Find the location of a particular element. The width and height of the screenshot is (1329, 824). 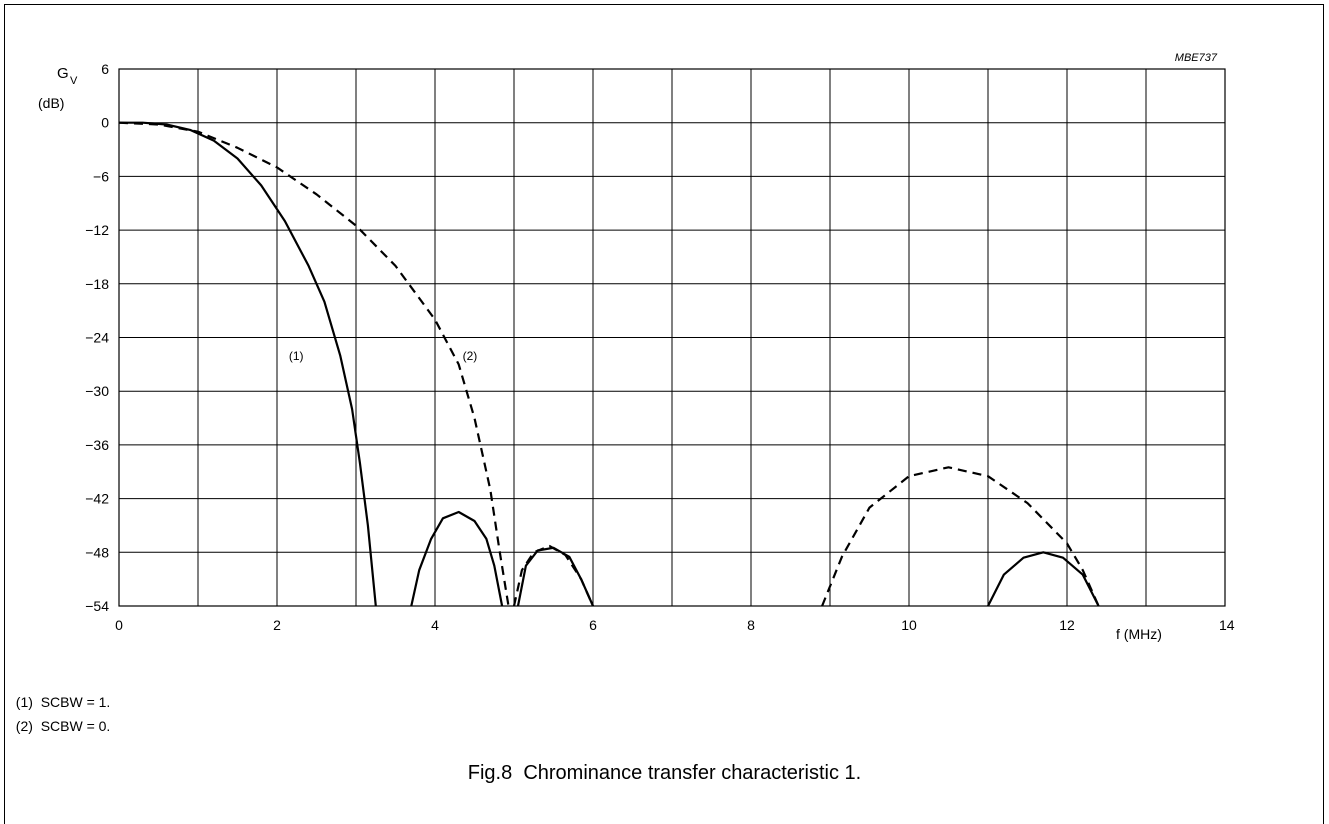

x-tick-label: 14 is located at coordinates (1227, 625).